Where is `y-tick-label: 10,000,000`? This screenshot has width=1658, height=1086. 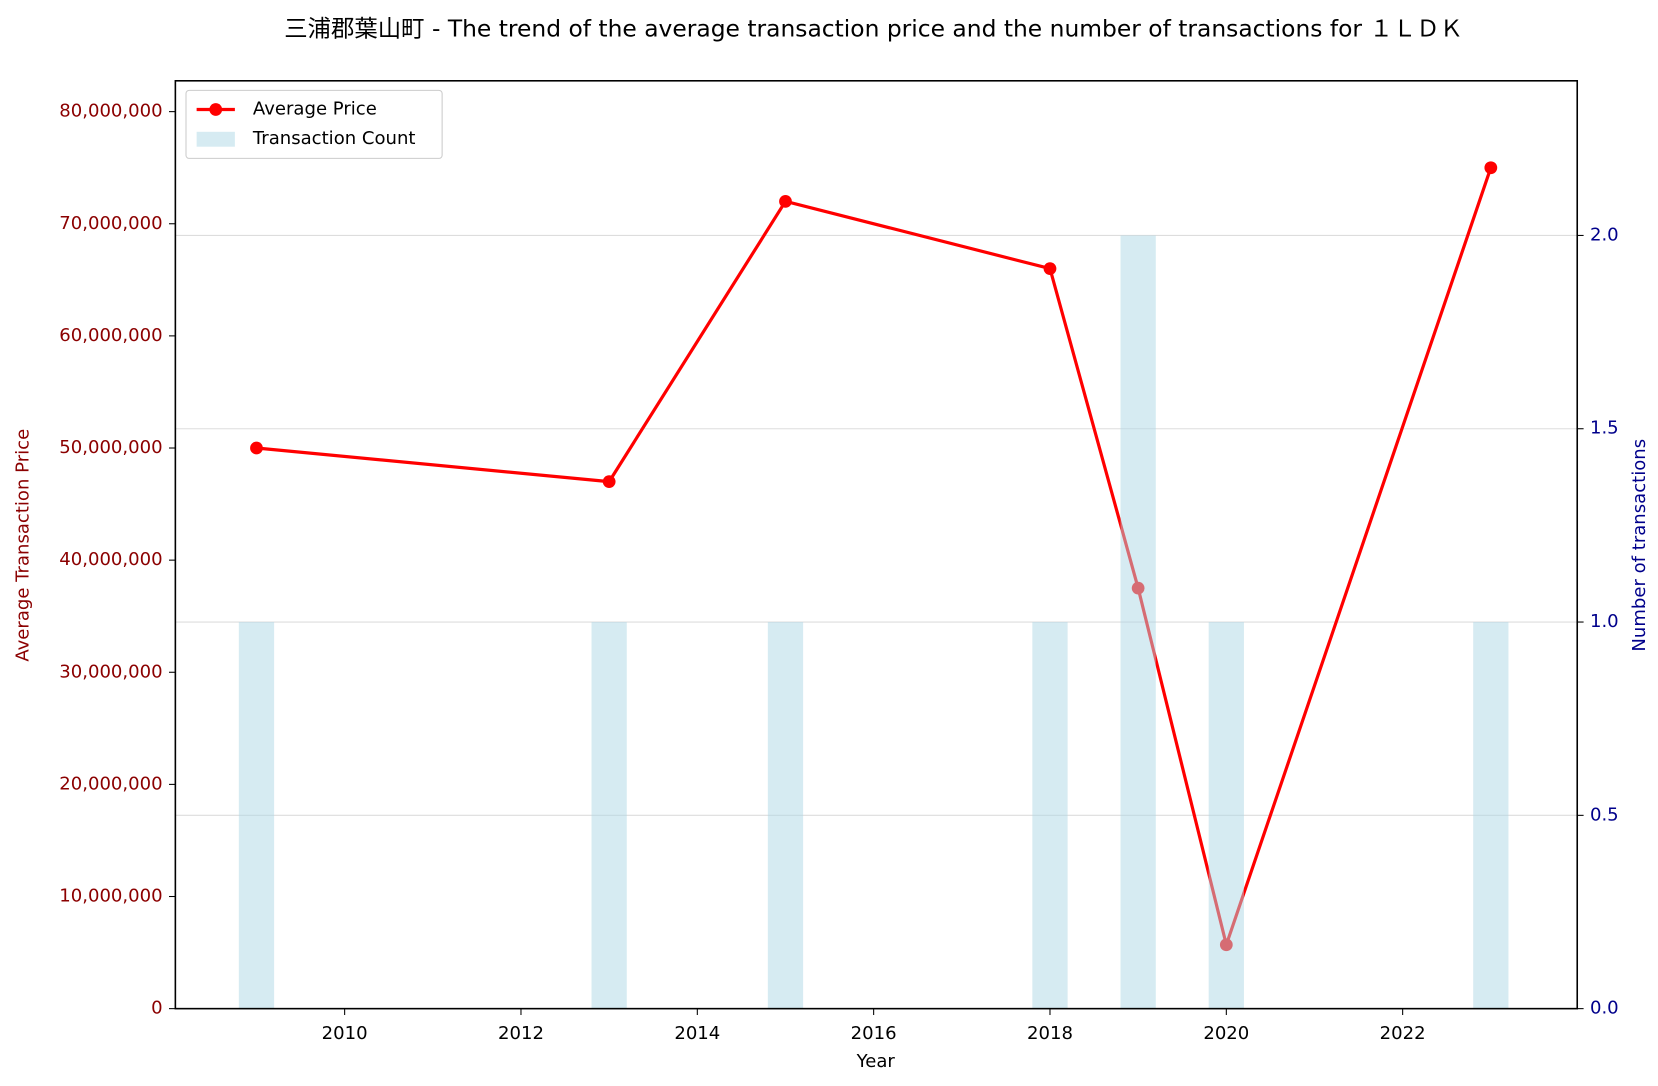 y-tick-label: 10,000,000 is located at coordinates (110, 896).